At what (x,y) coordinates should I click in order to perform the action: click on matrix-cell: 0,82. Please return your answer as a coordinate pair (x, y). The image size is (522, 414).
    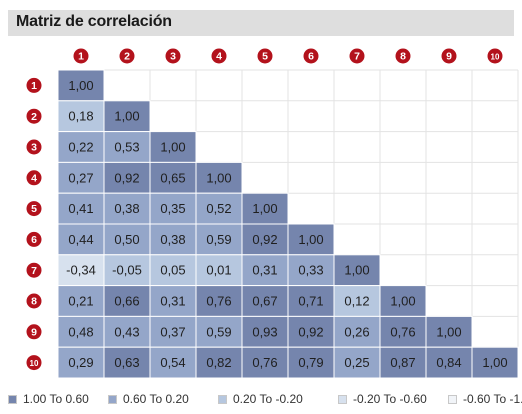
    Looking at the image, I should click on (219, 362).